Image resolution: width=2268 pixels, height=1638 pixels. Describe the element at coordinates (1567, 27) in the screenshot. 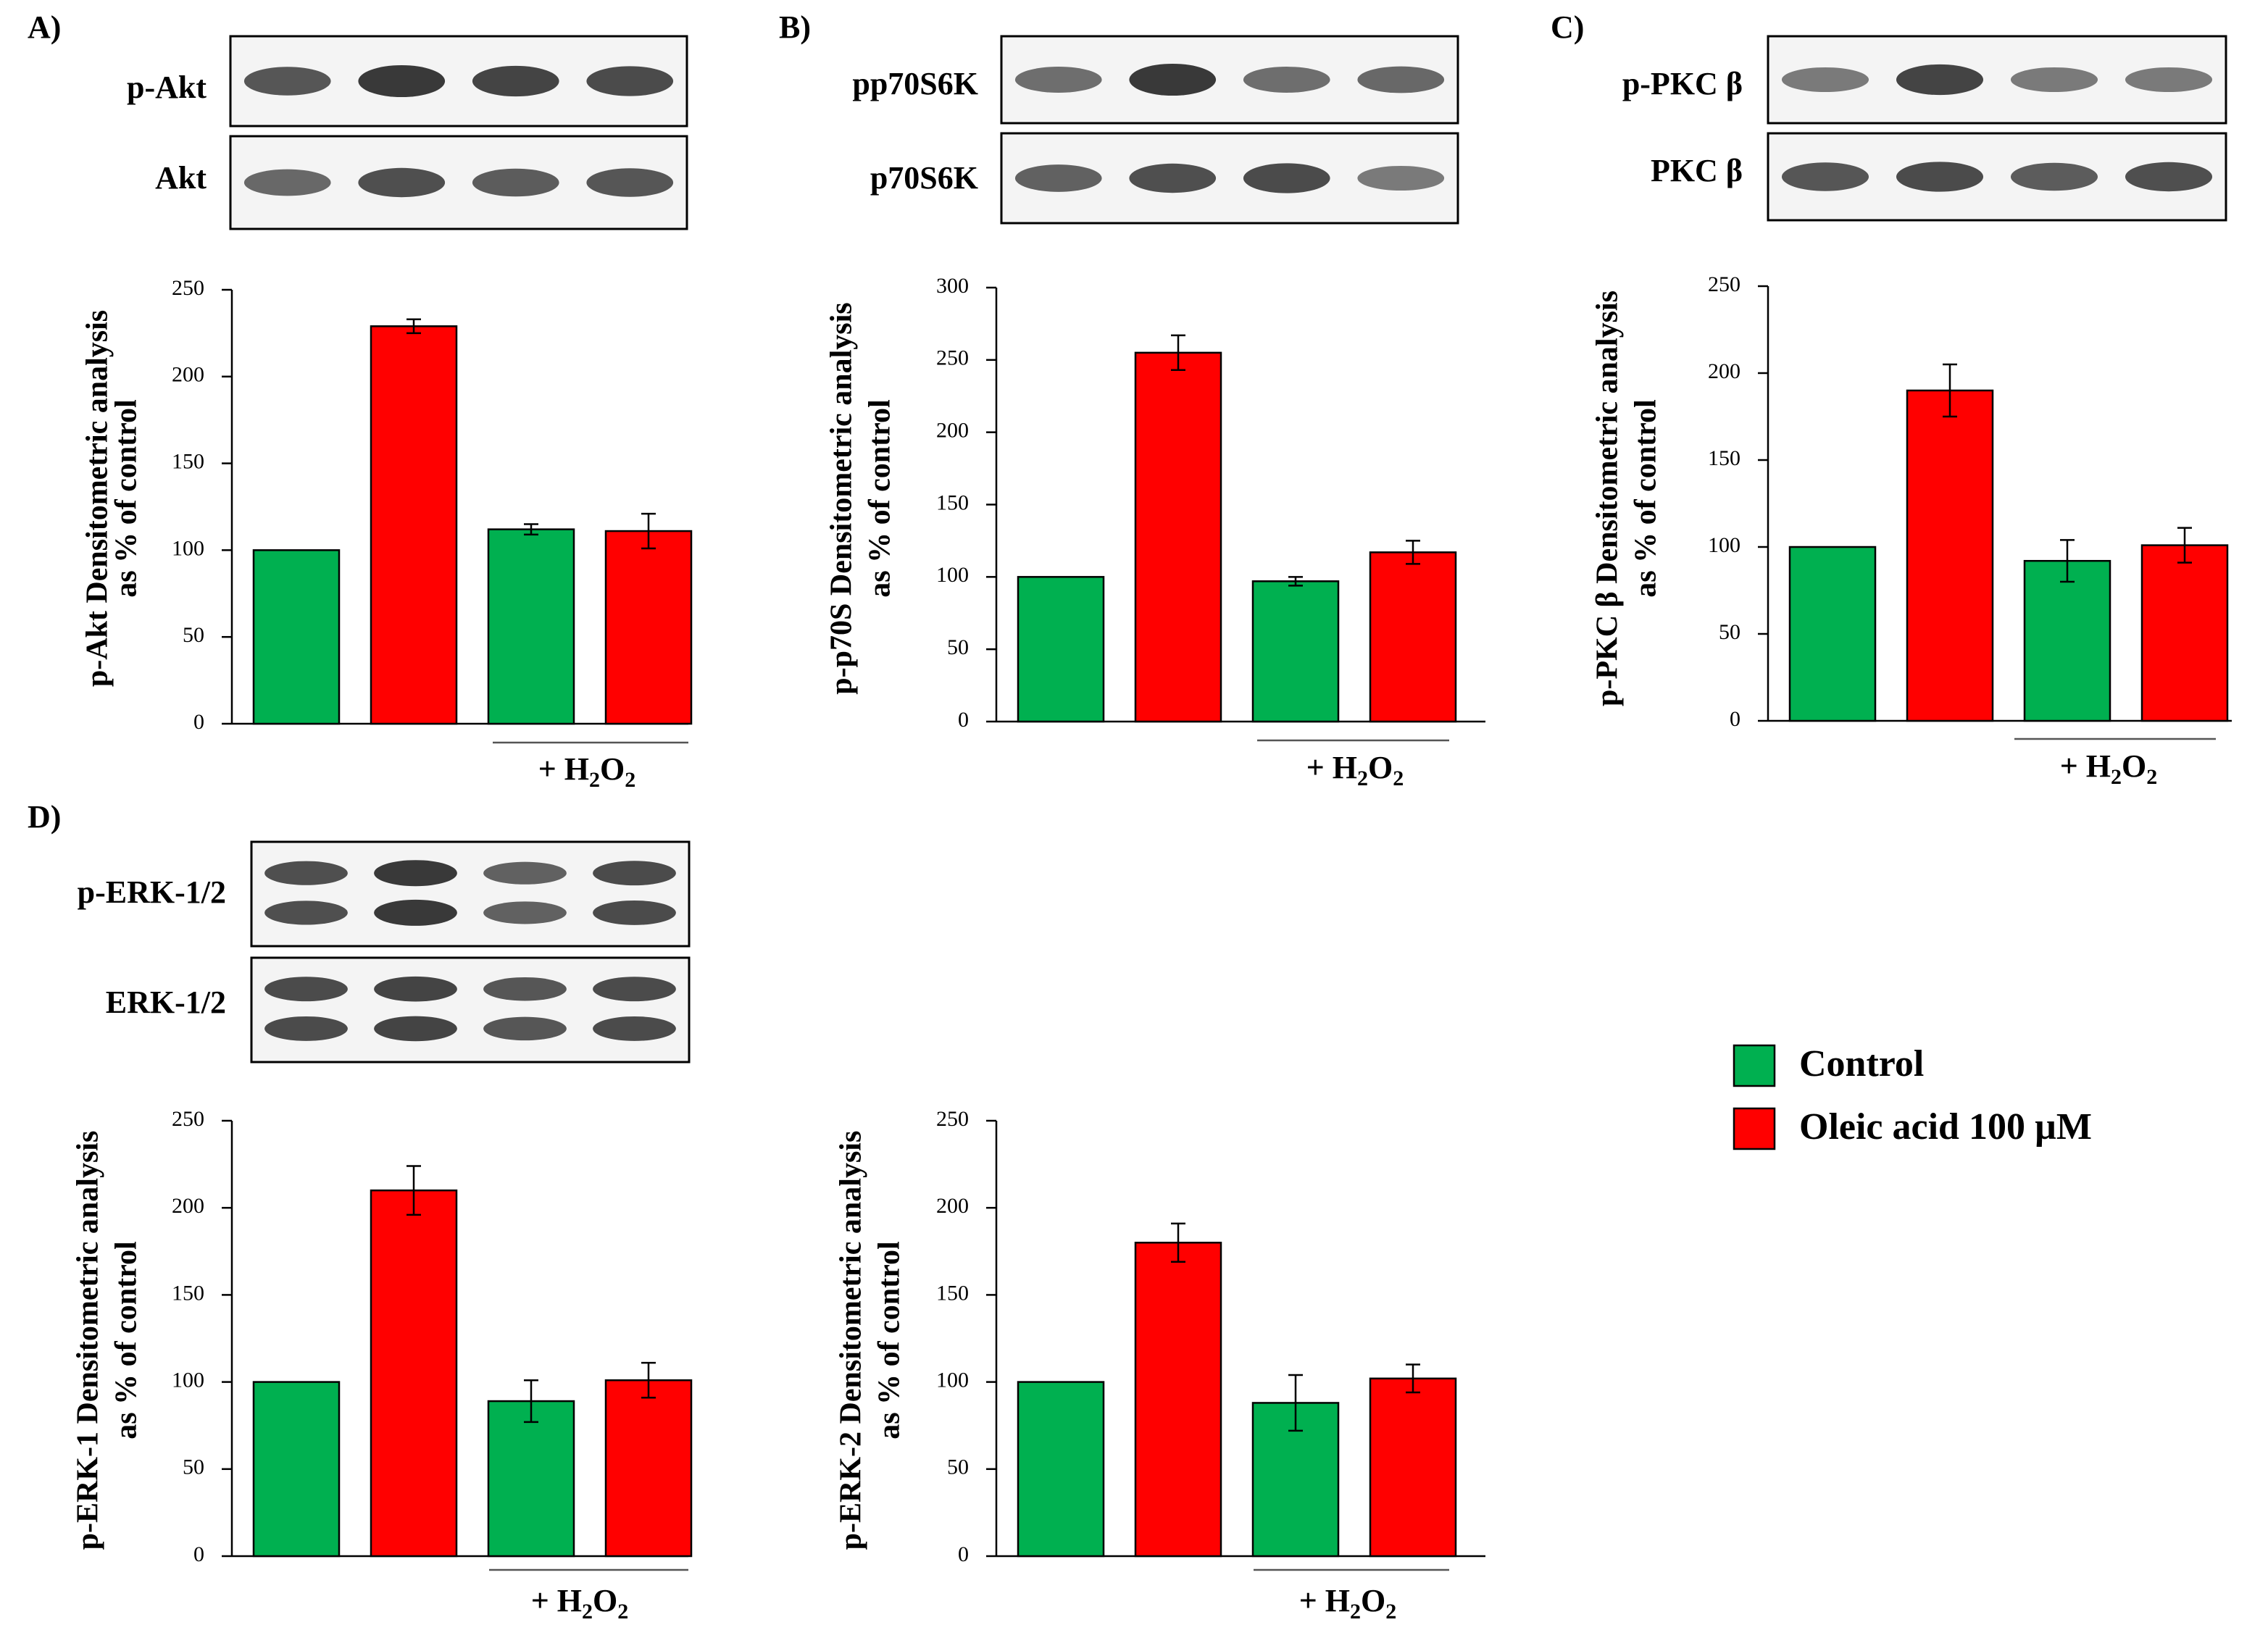

I see `panel-label: C)` at that location.